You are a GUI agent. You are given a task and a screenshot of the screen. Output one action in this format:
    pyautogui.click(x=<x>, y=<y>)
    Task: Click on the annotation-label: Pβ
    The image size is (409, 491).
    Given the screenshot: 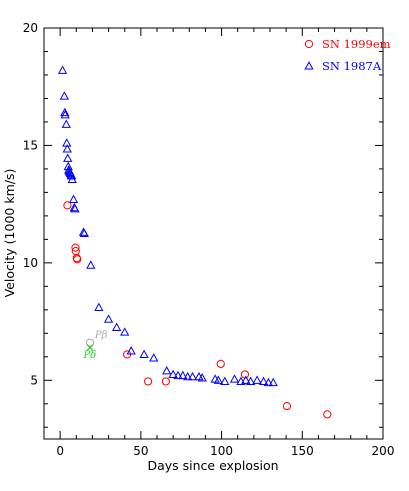 What is the action you would take?
    pyautogui.click(x=101, y=335)
    